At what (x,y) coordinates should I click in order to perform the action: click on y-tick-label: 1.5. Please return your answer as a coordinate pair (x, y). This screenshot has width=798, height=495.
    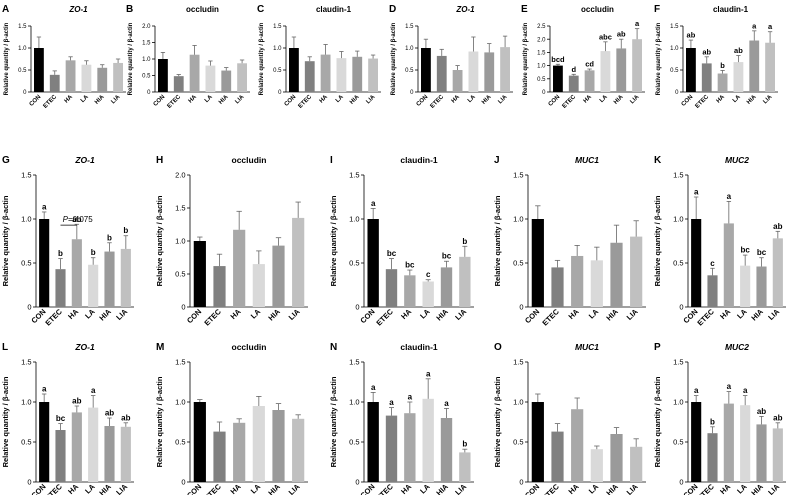
    Looking at the image, I should click on (277, 27).